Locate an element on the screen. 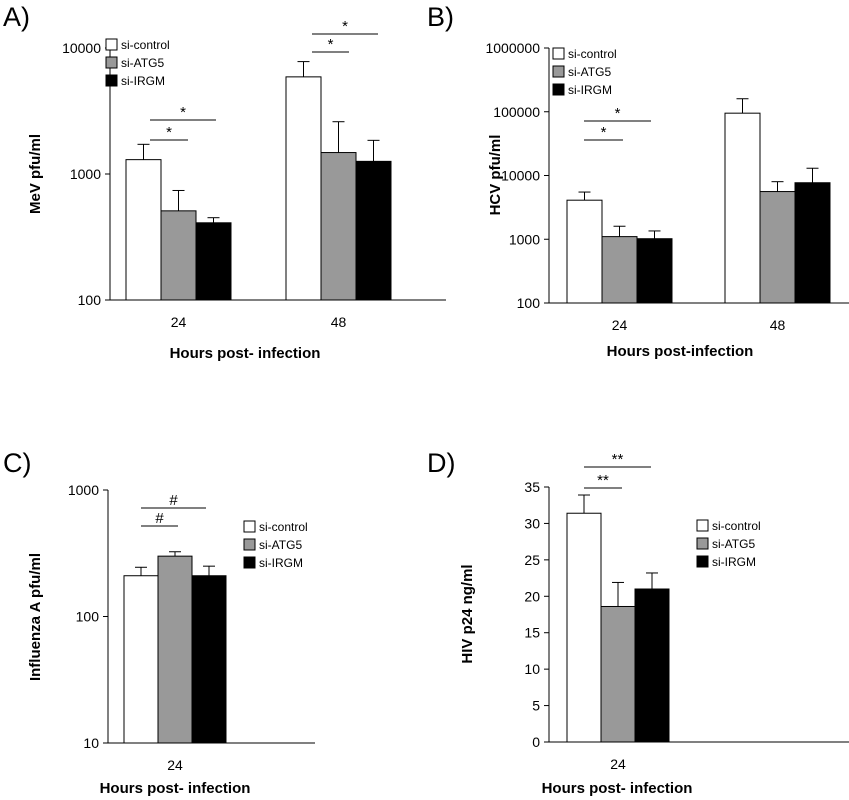  y-axis-title: MeV pfu/ml is located at coordinates (35, 174).